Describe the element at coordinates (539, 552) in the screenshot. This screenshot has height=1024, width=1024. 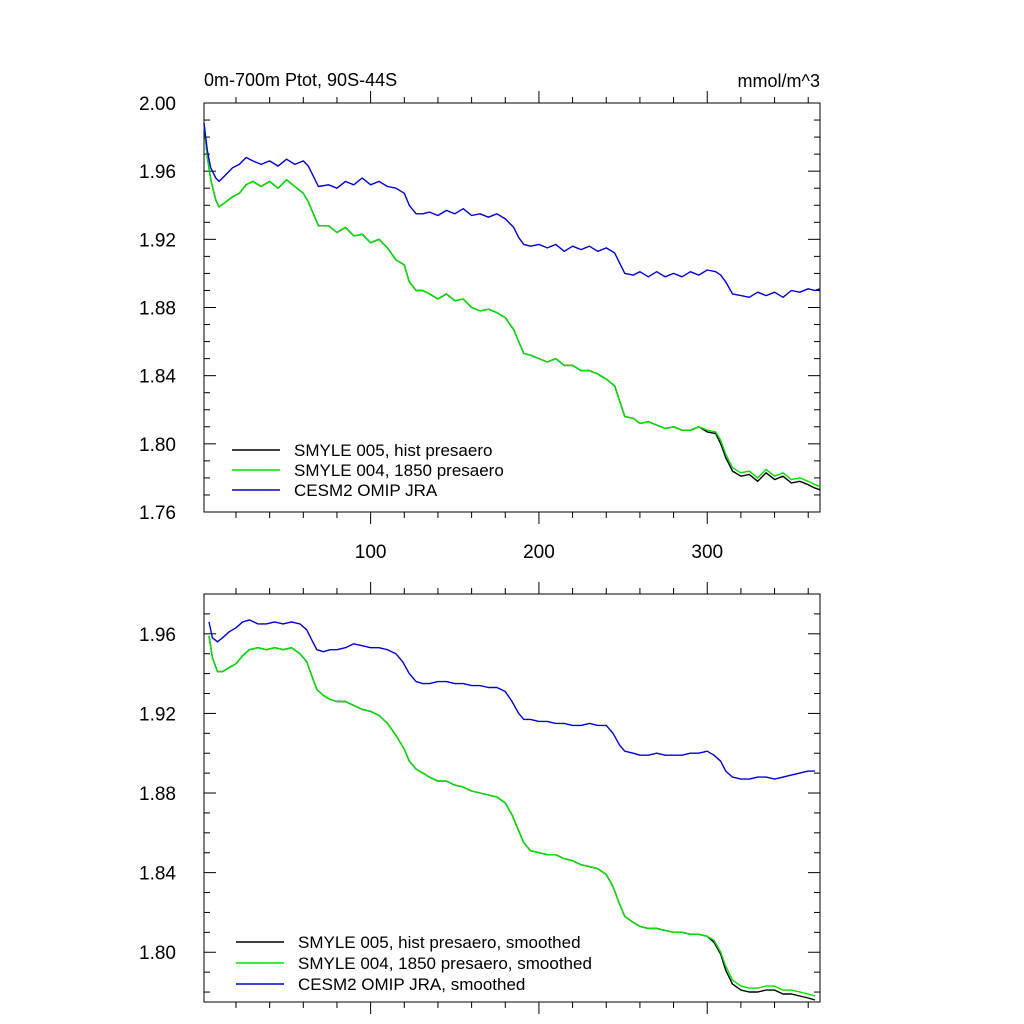
I see `x-tick-label: 200` at that location.